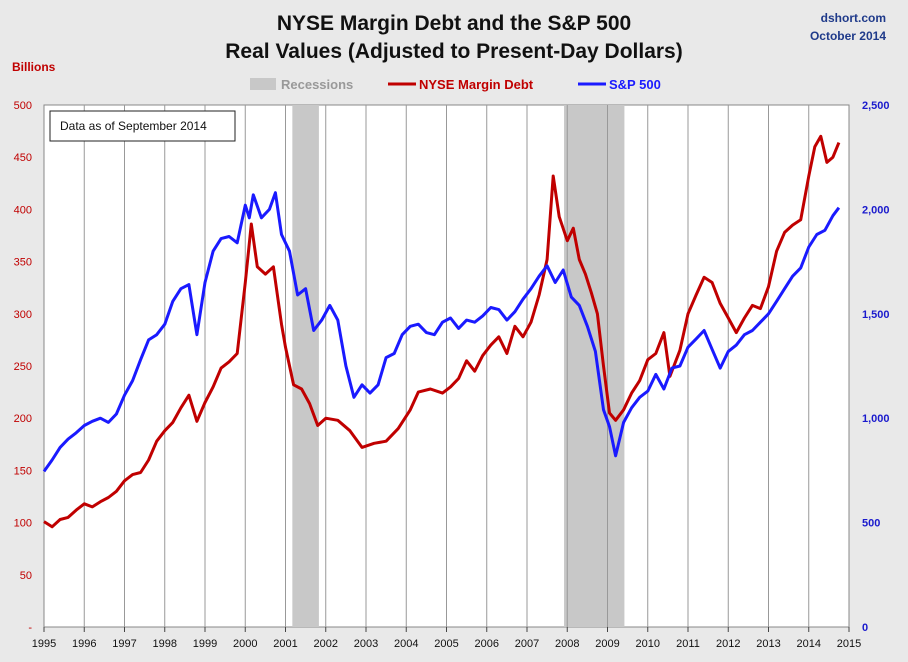 The height and width of the screenshot is (662, 908). I want to click on y-left-tick-label-5: 250, so click(23, 367).